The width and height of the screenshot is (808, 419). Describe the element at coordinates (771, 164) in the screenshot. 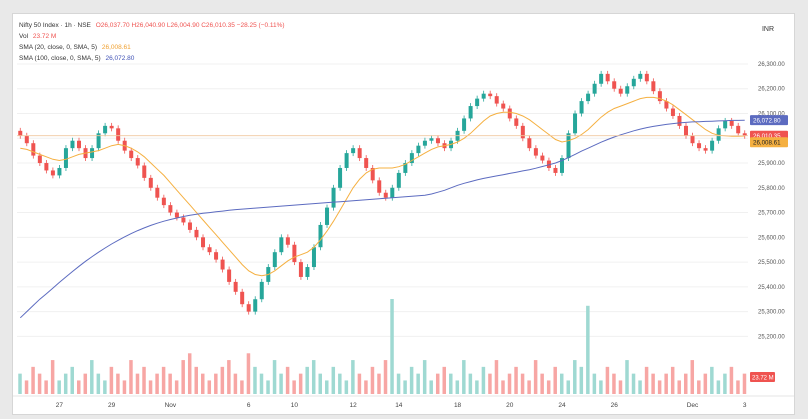

I see `y-tick-label: 25,900.00` at that location.